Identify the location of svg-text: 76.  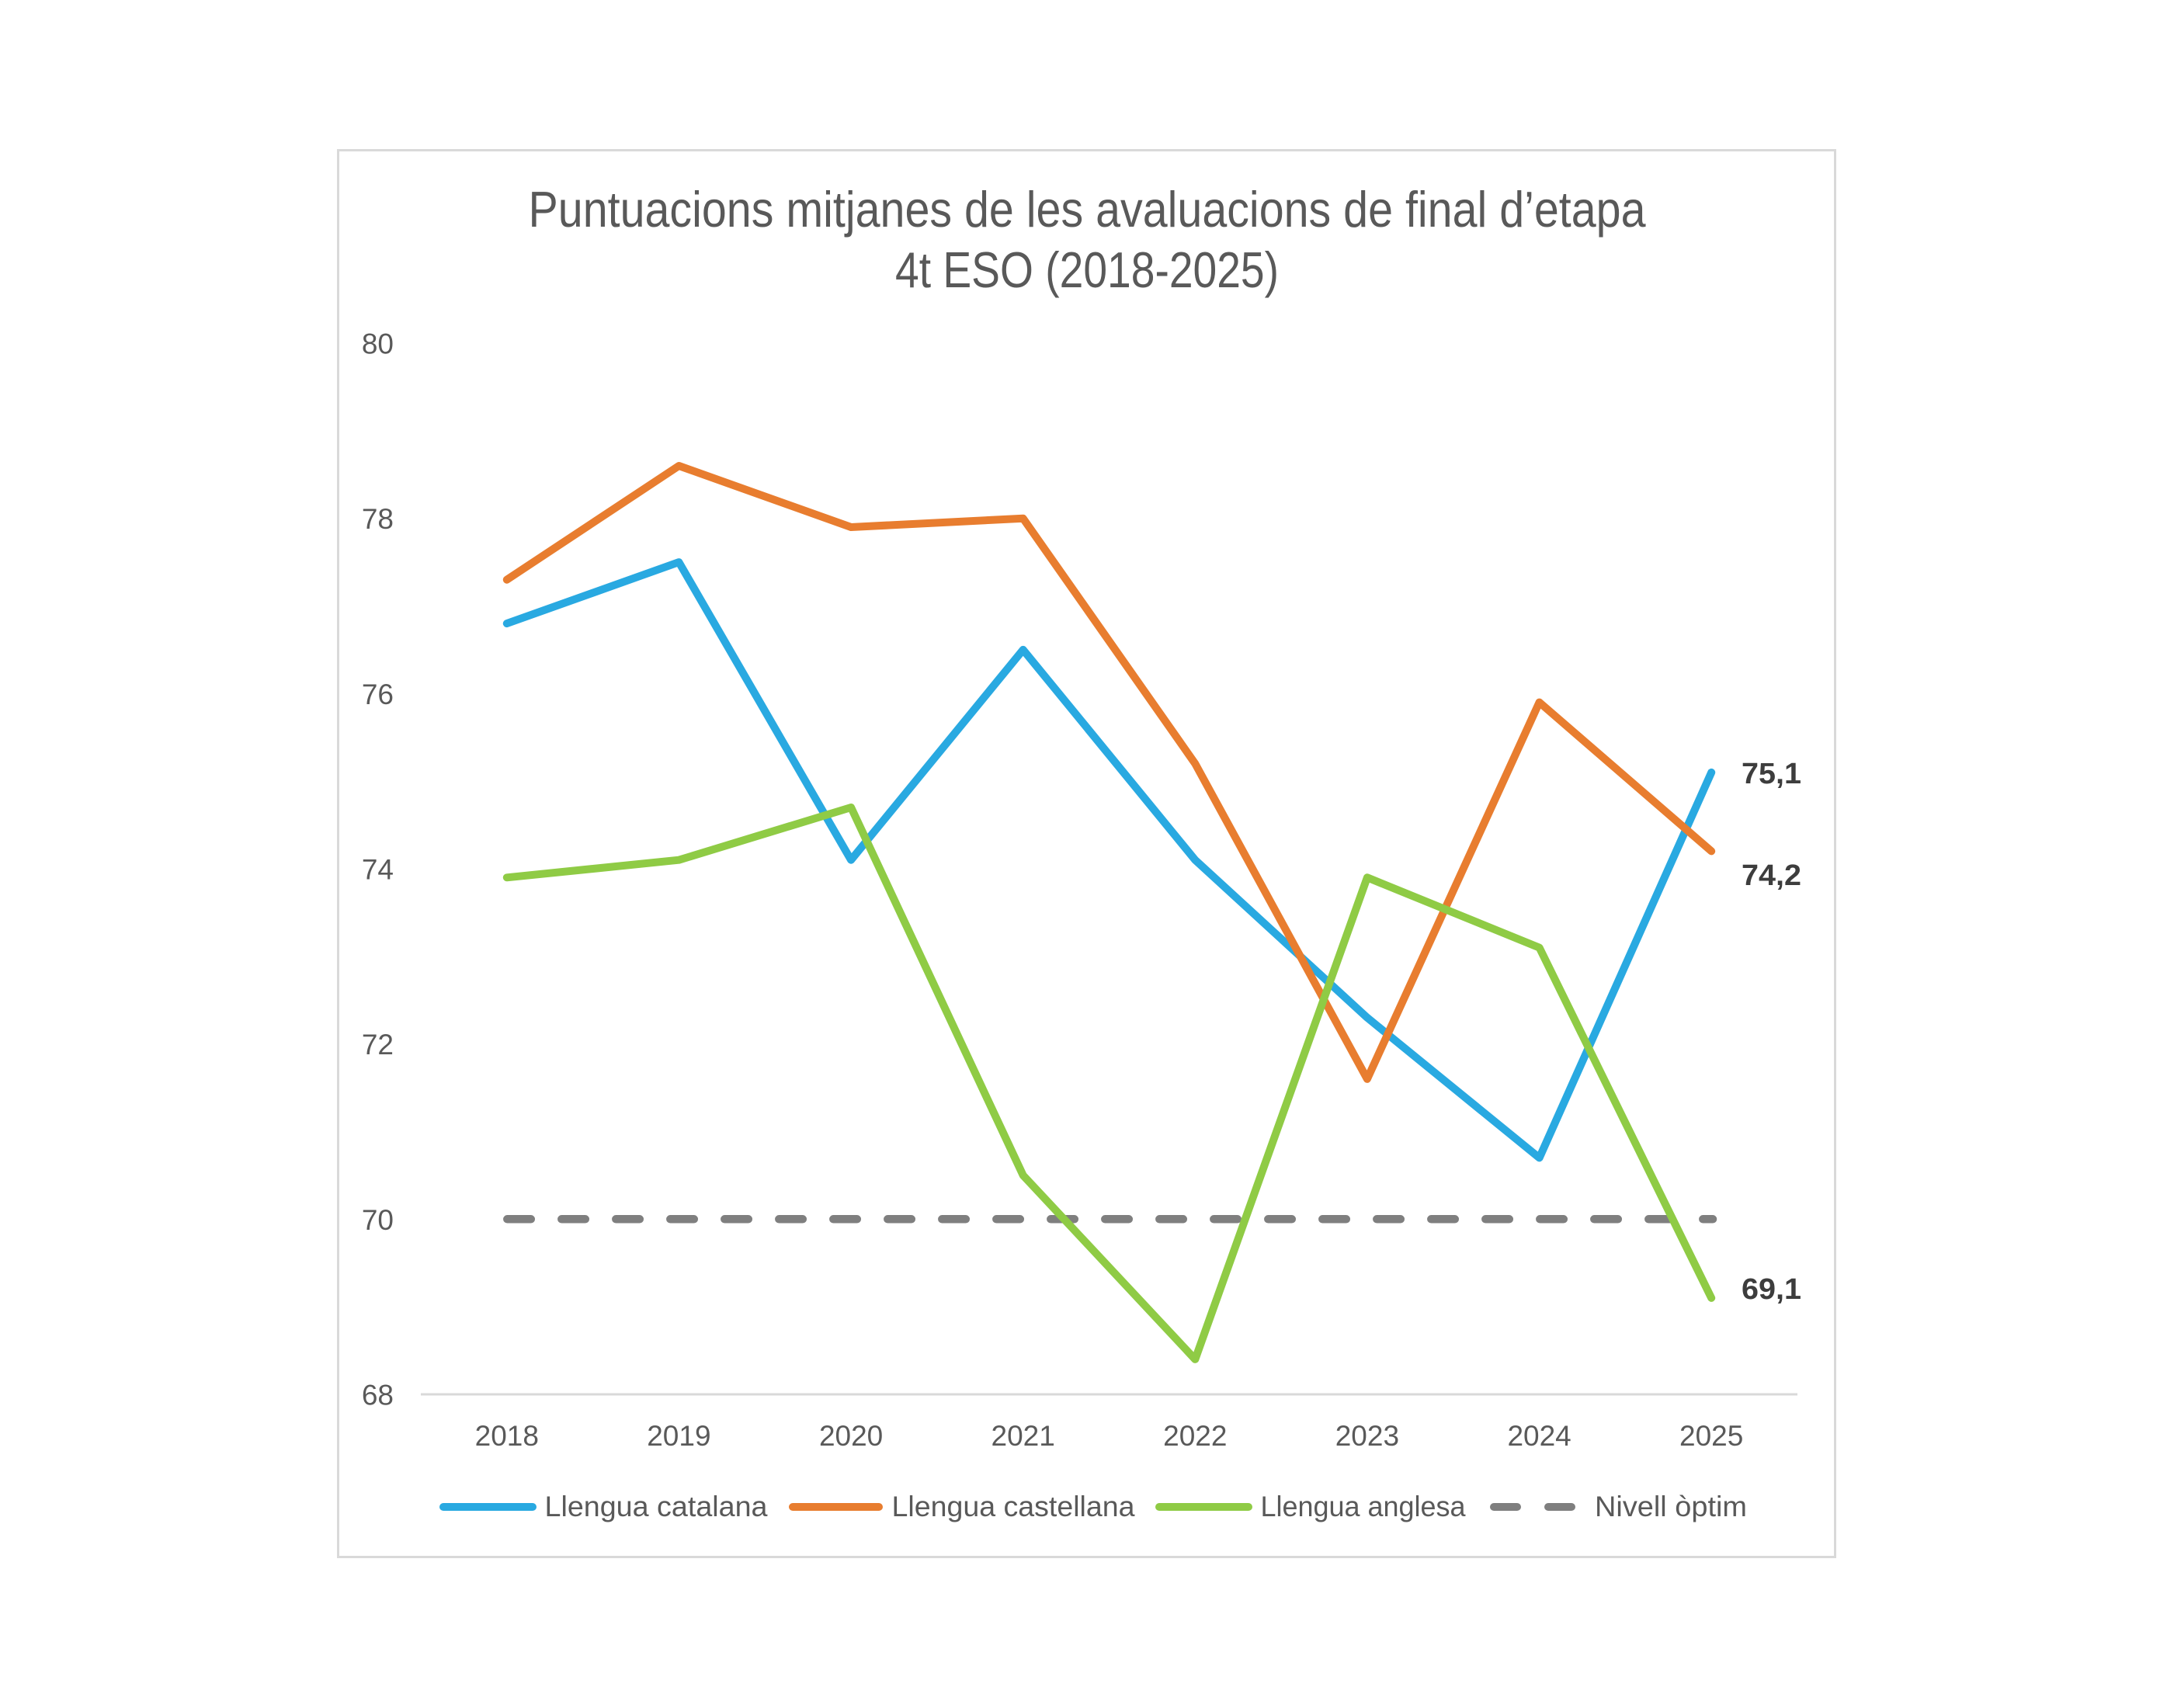
(378, 694).